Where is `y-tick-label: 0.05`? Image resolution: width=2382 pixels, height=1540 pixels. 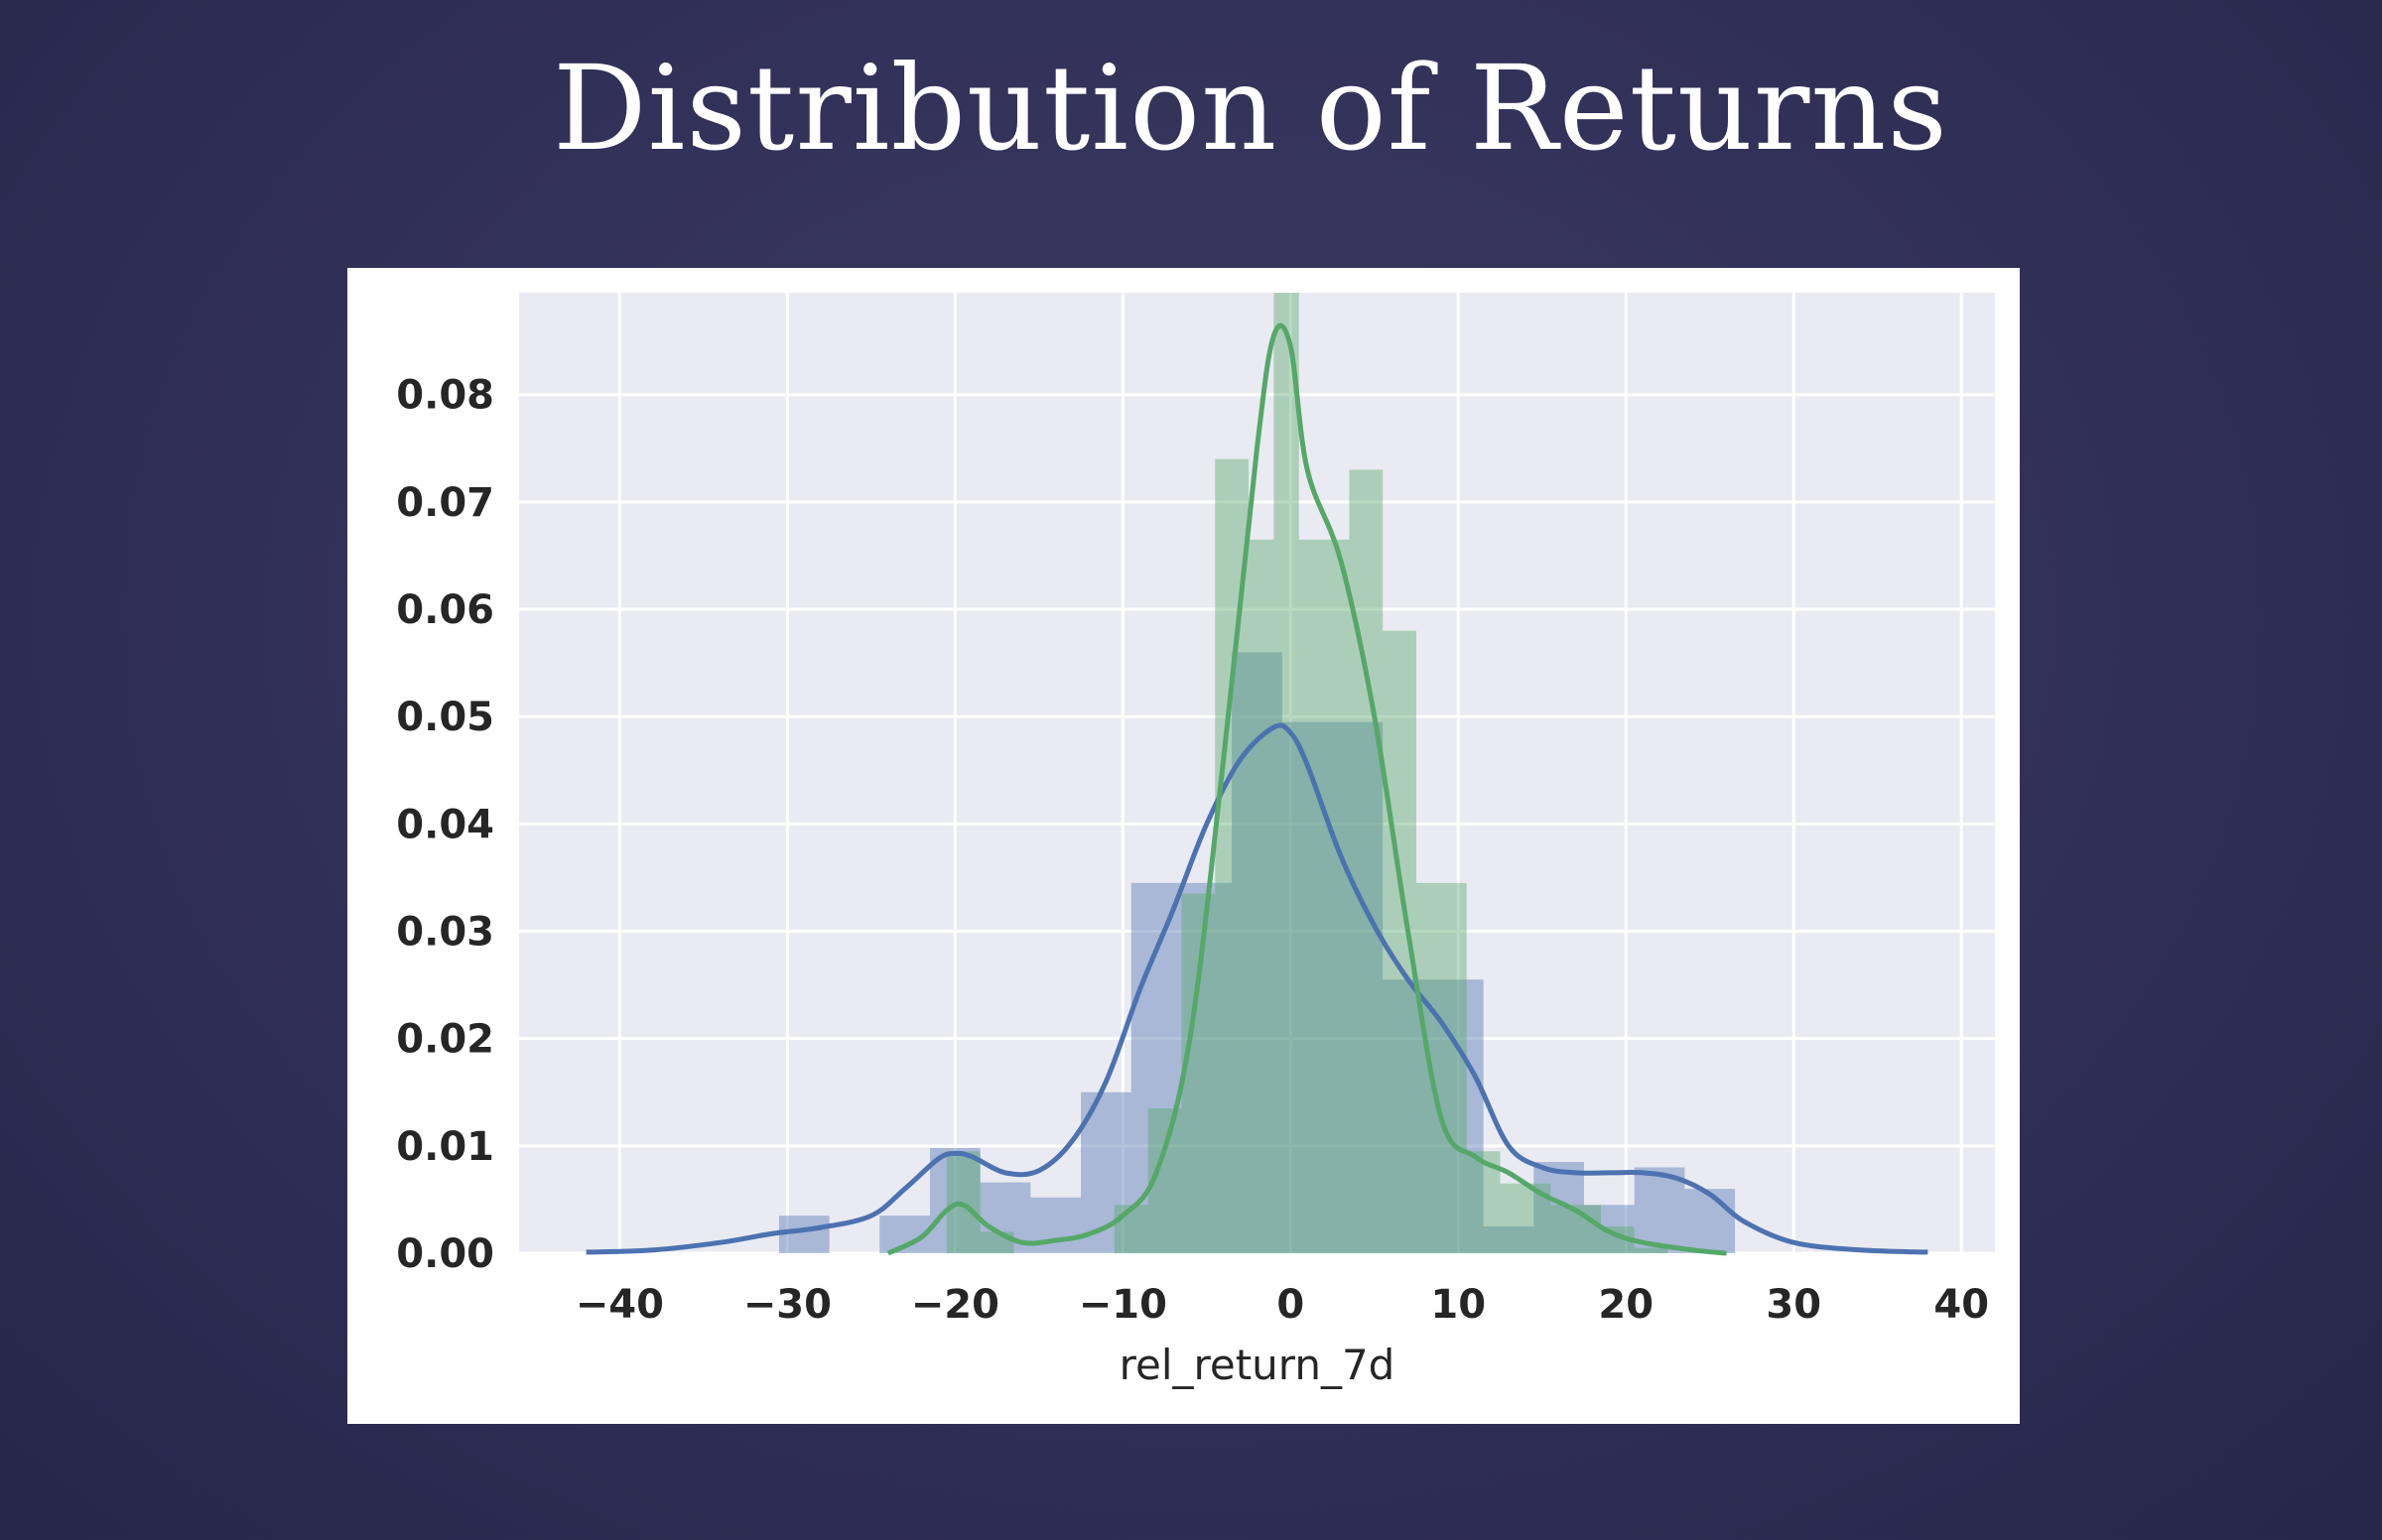 y-tick-label: 0.05 is located at coordinates (445, 717).